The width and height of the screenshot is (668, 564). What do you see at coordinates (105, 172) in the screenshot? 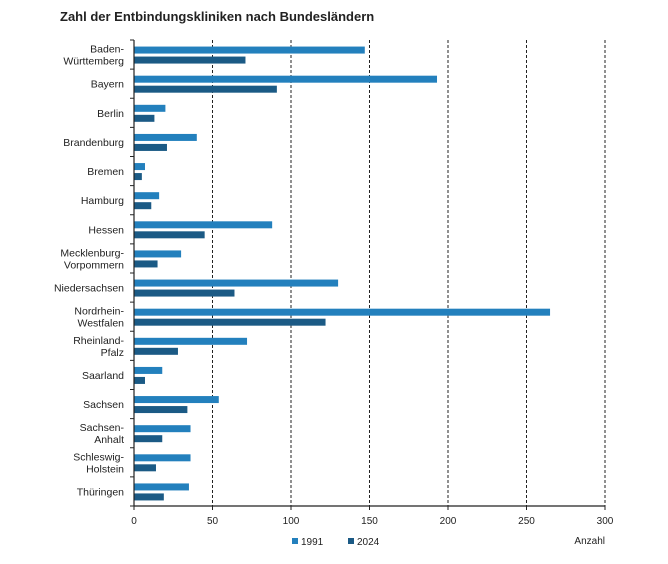
I see `category-label: Bremen` at bounding box center [105, 172].